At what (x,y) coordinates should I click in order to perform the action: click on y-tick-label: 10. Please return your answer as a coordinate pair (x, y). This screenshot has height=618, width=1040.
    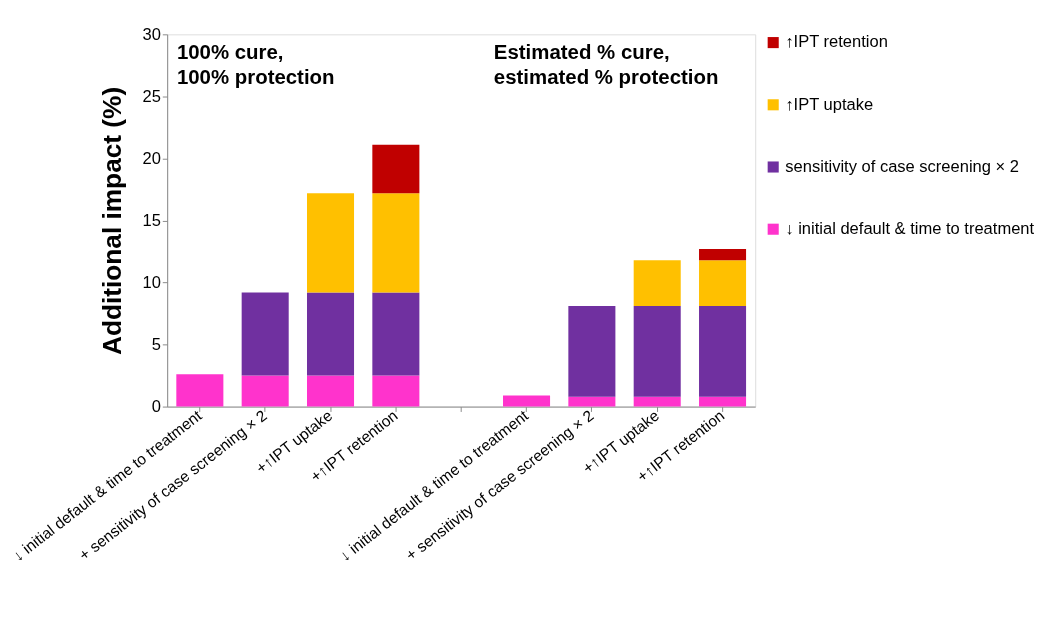
    Looking at the image, I should click on (151, 282).